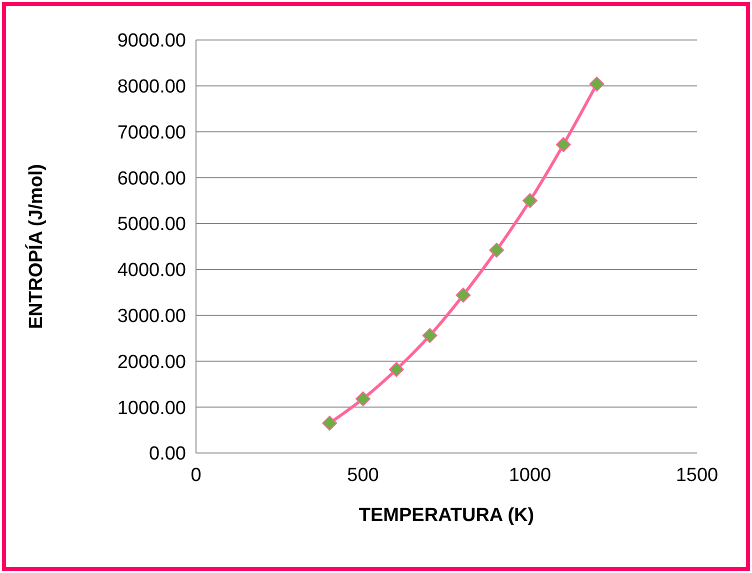 This screenshot has width=752, height=573. Describe the element at coordinates (151, 225) in the screenshot. I see `y-tick-label: 5000.00` at that location.